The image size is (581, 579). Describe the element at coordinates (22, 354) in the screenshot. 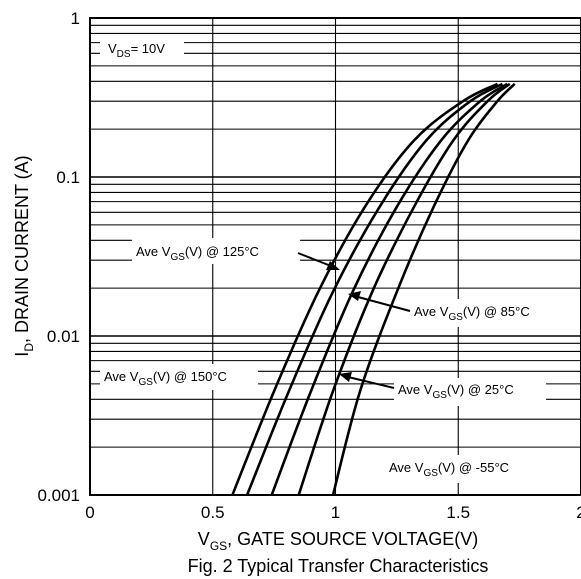

I see `y-axis-label-main: I` at that location.